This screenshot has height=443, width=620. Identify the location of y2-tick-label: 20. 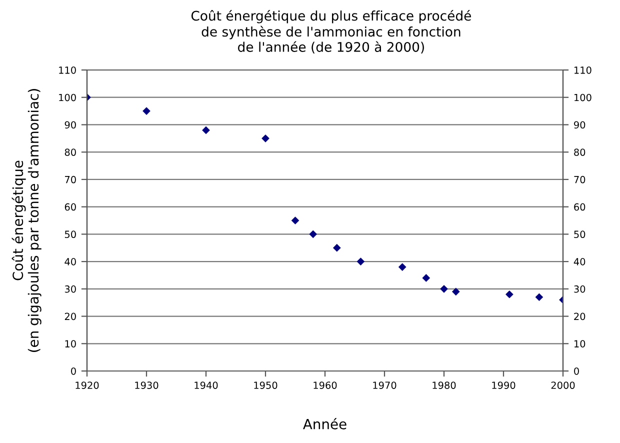
(580, 316).